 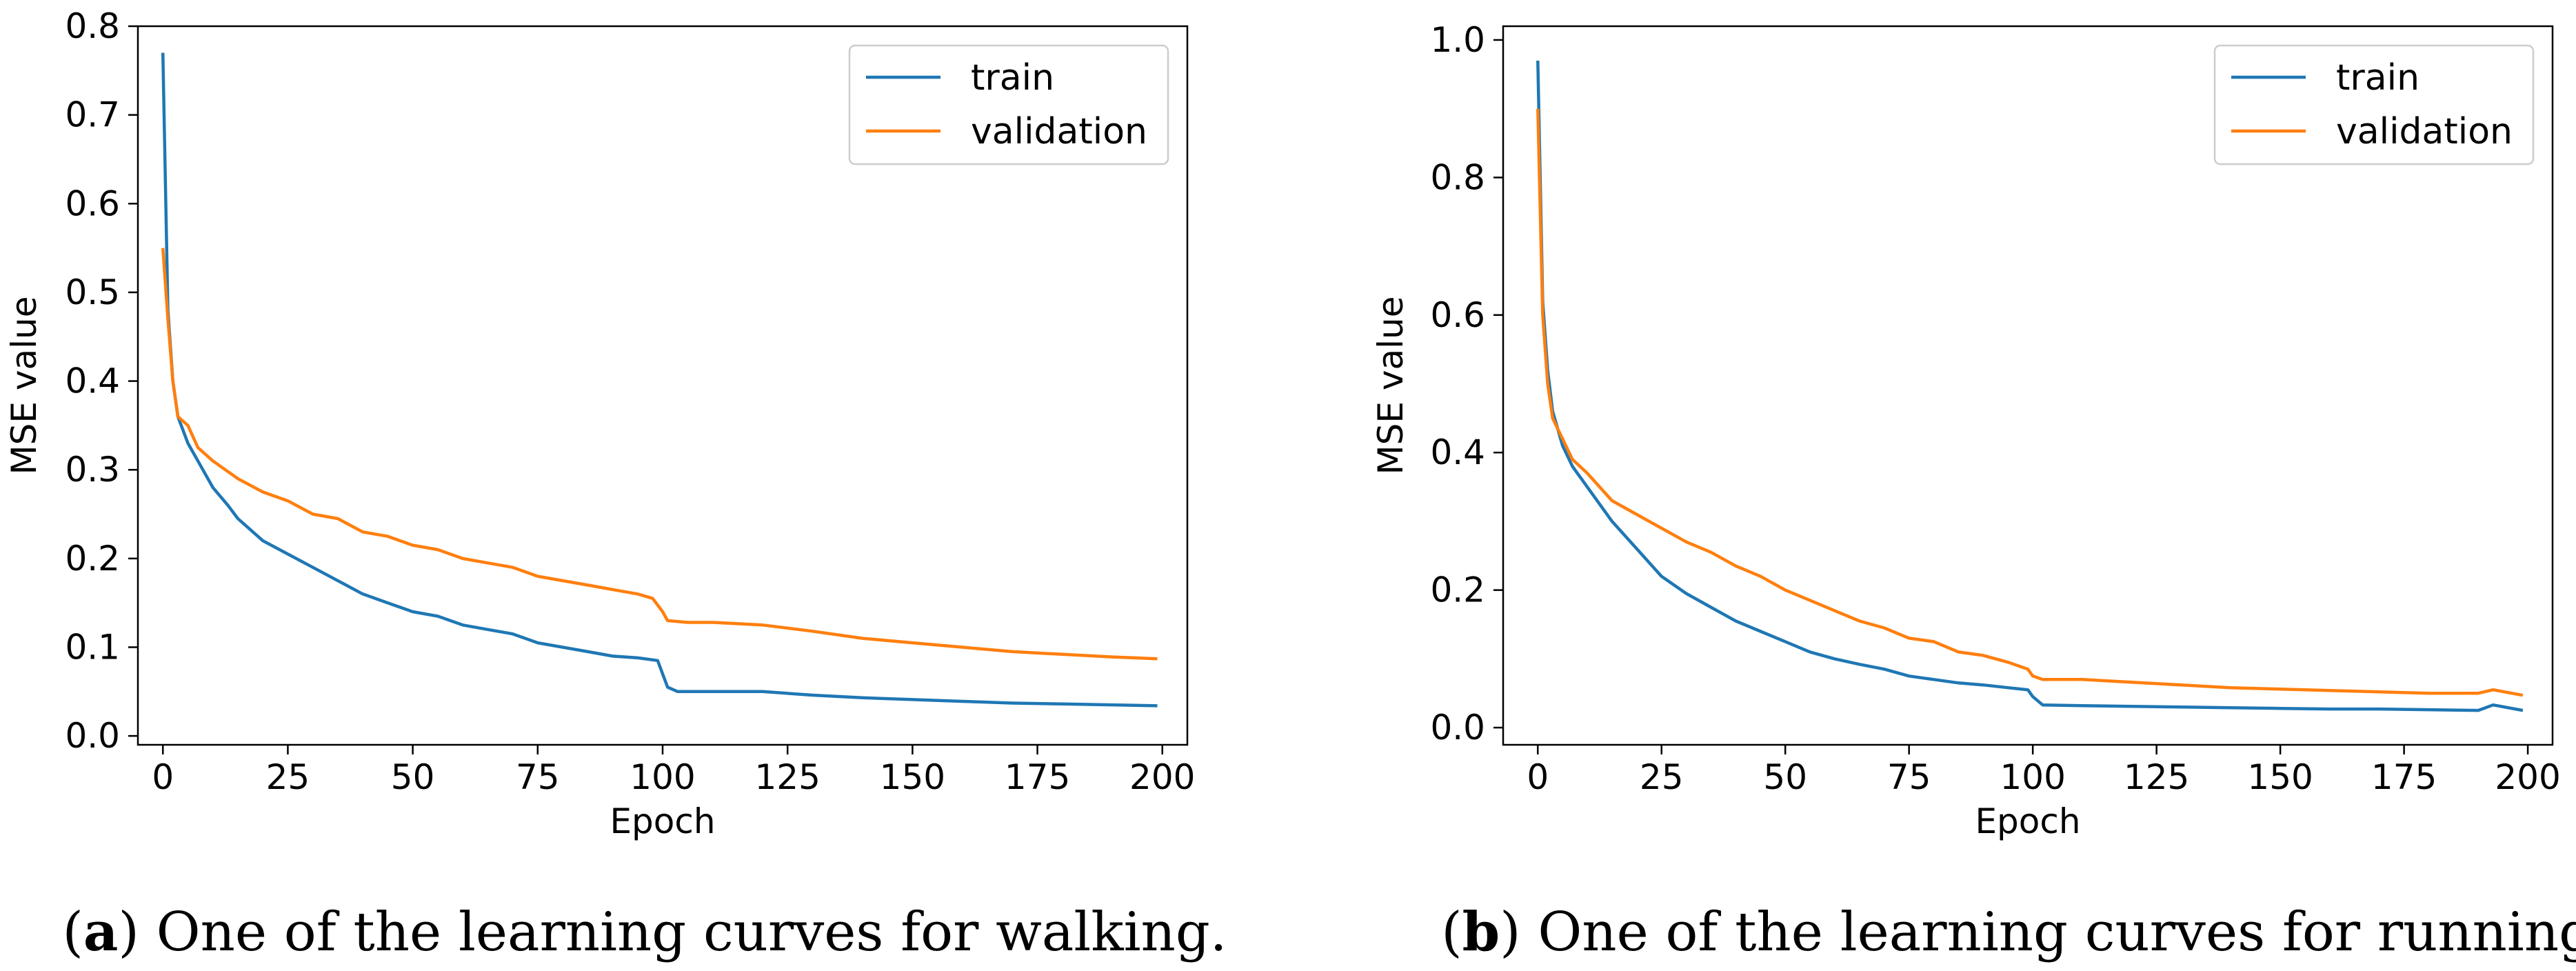 I want to click on y-tick-label: 0.1, so click(x=92, y=647).